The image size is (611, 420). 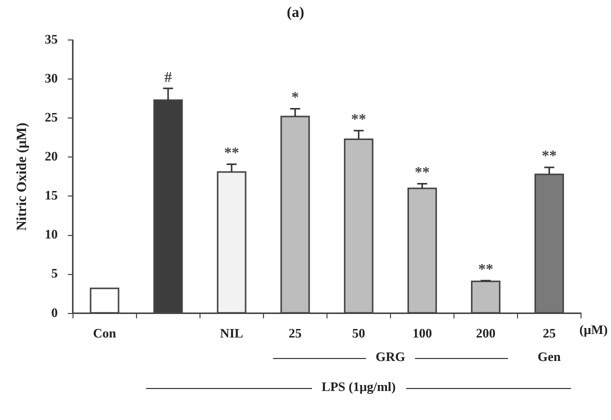 I want to click on data-label: #, so click(x=168, y=78).